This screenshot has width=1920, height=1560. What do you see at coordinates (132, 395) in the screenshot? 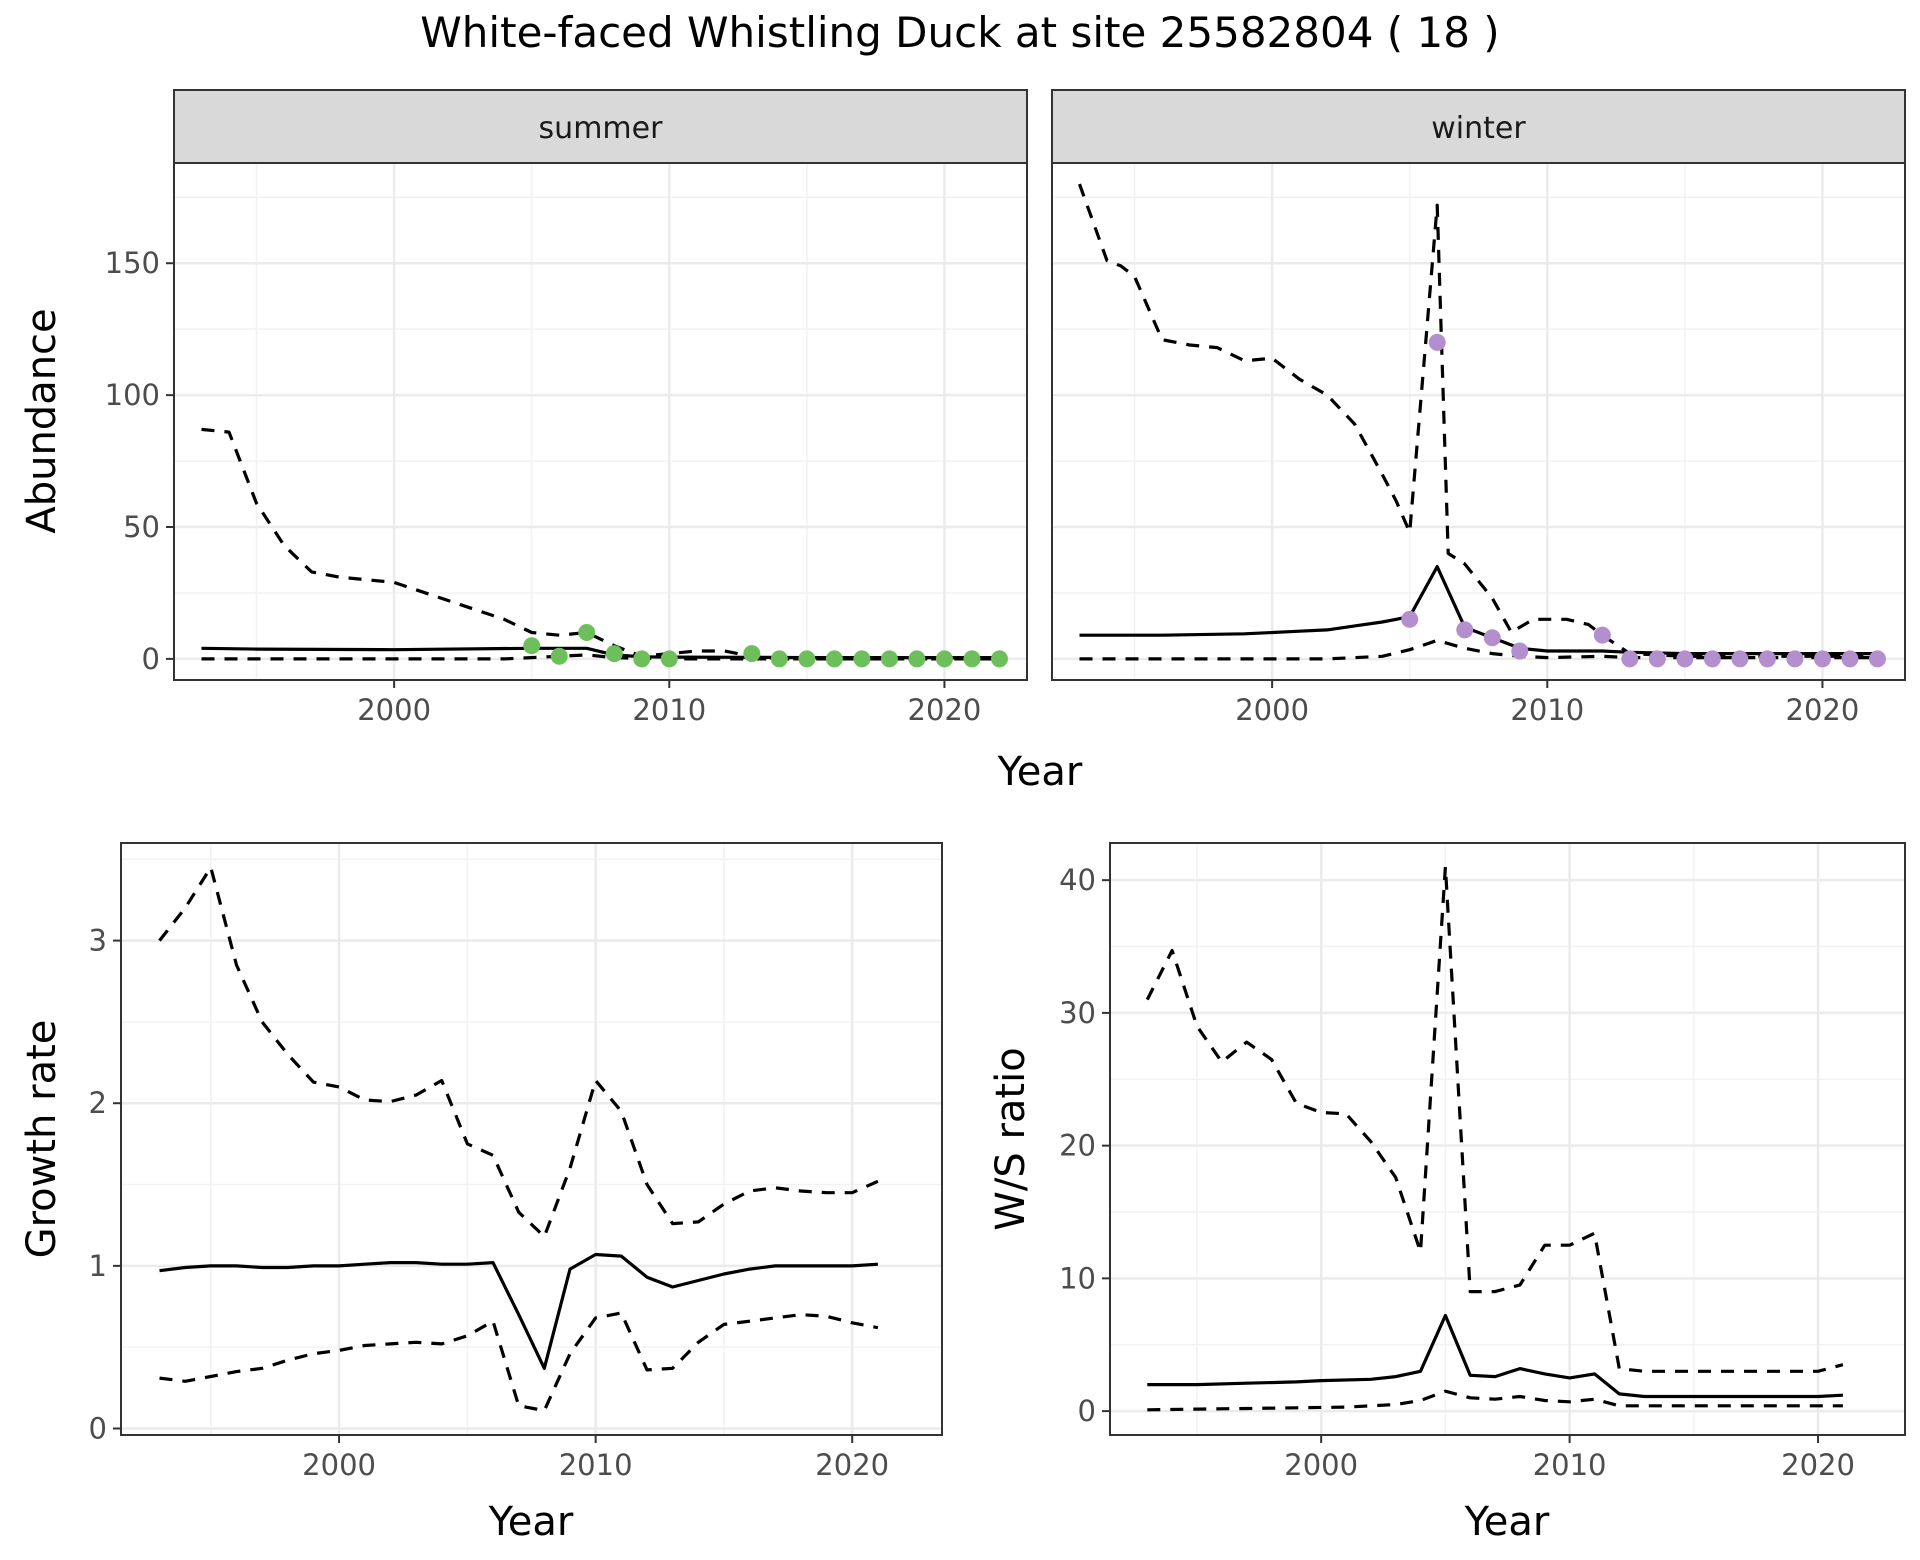
I see `y-tick-label: 100` at bounding box center [132, 395].